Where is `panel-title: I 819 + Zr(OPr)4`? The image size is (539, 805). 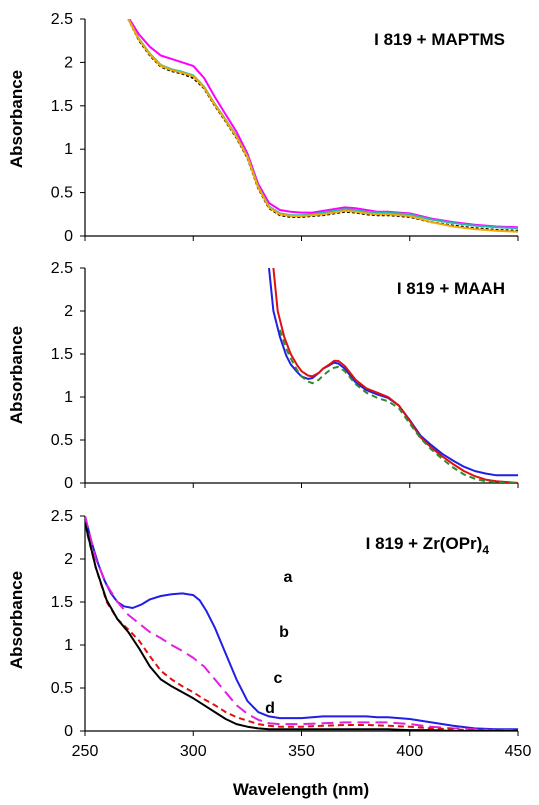 panel-title: I 819 + Zr(OPr)4 is located at coordinates (428, 545).